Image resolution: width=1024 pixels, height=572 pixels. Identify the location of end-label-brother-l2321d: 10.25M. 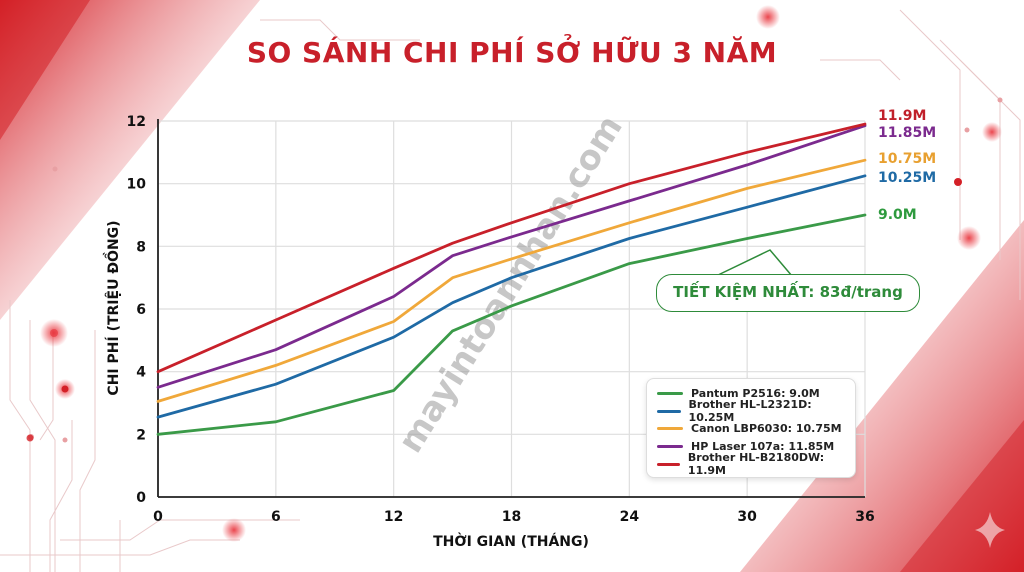
(907, 178).